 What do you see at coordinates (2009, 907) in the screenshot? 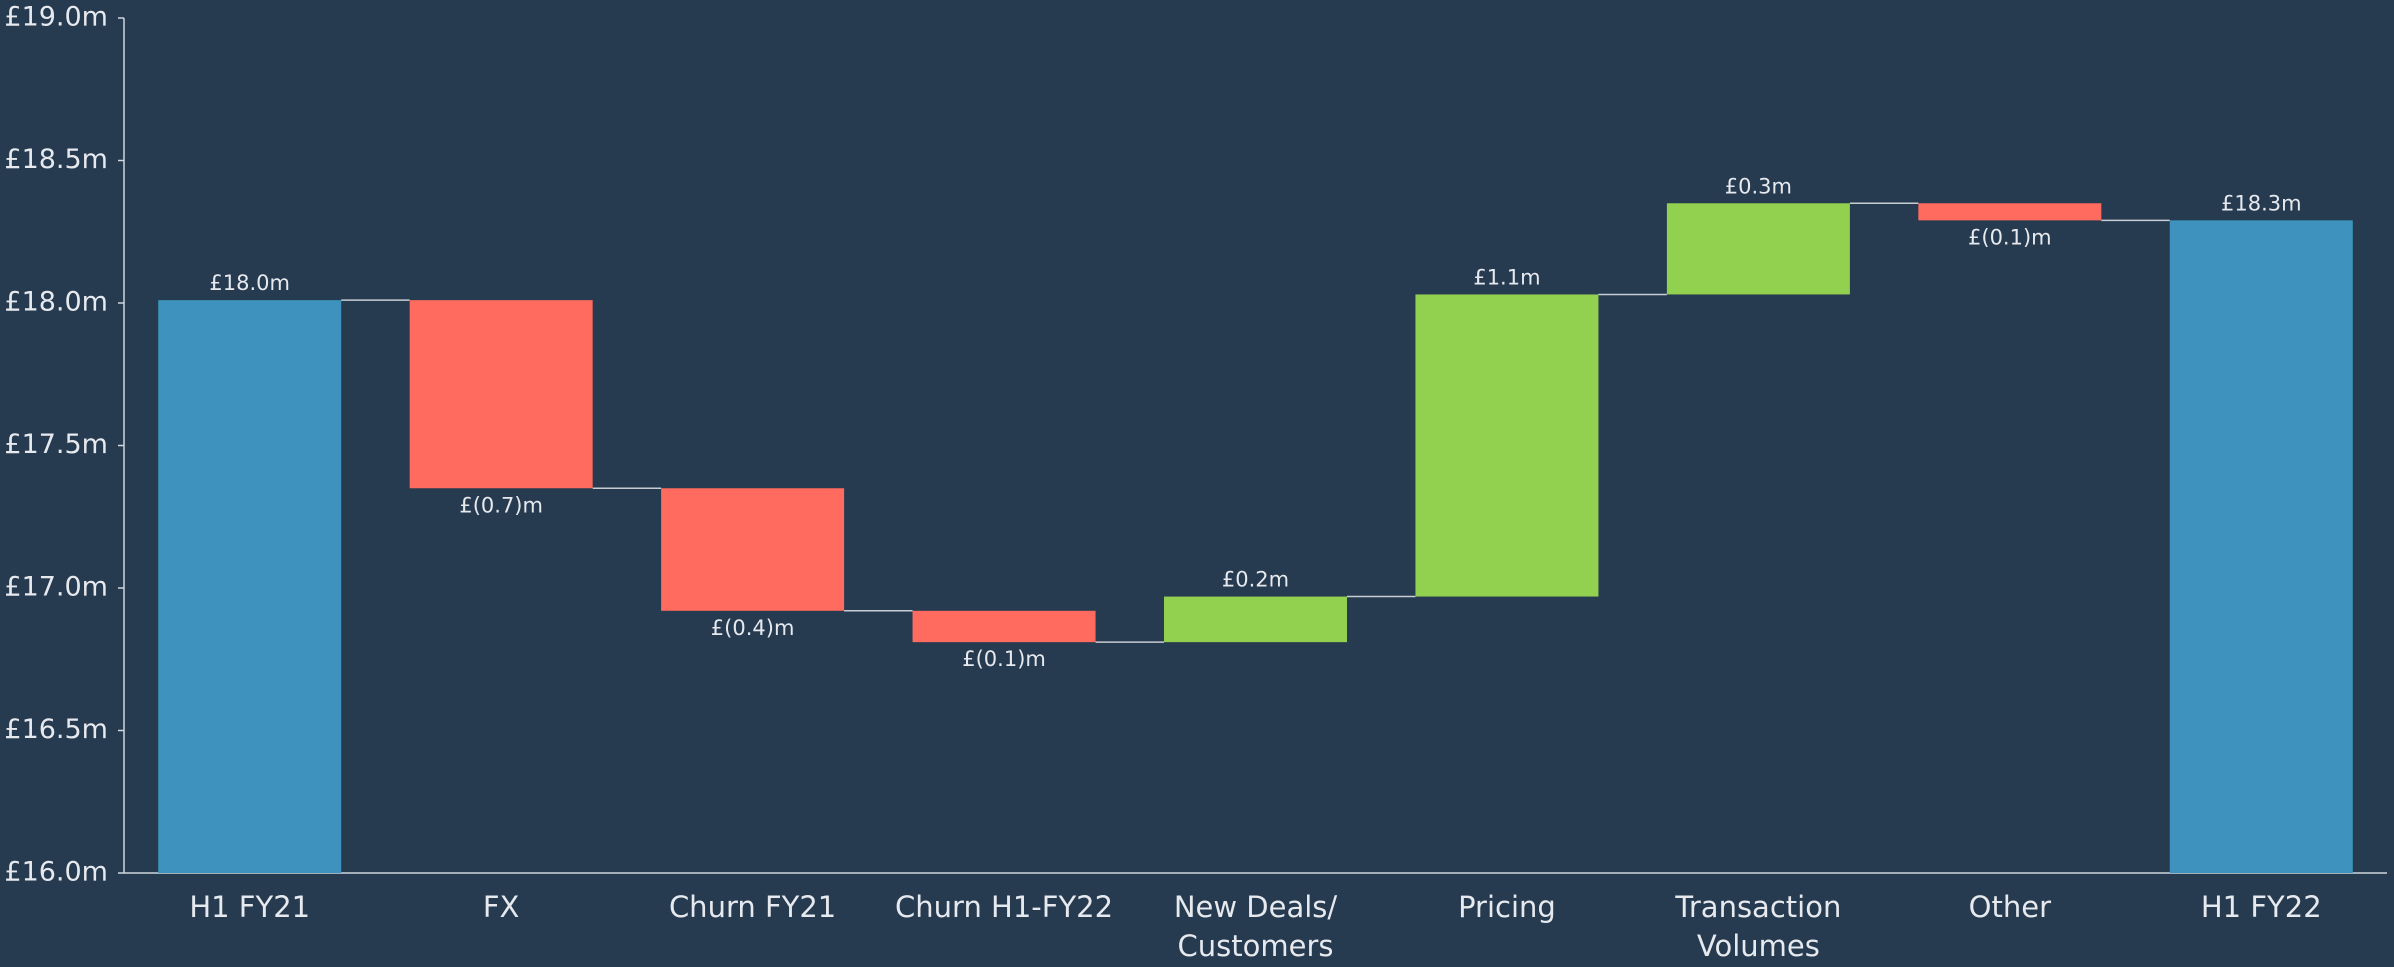
I see `x-tick-label: Other` at bounding box center [2009, 907].